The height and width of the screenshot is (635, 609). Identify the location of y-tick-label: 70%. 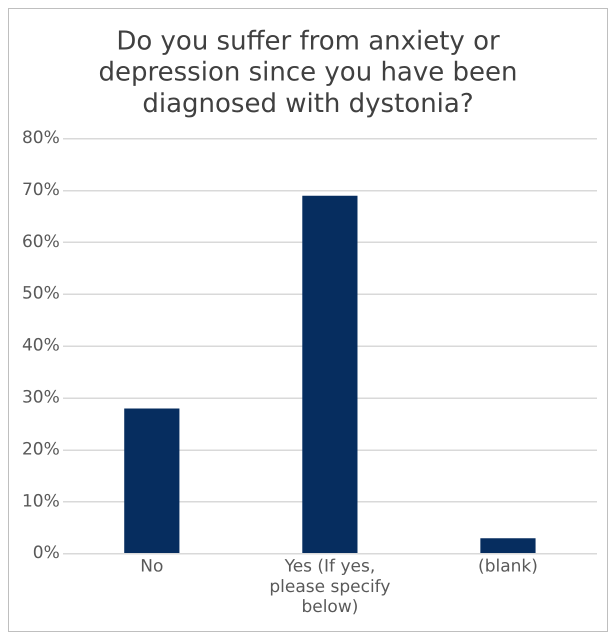
(41, 190).